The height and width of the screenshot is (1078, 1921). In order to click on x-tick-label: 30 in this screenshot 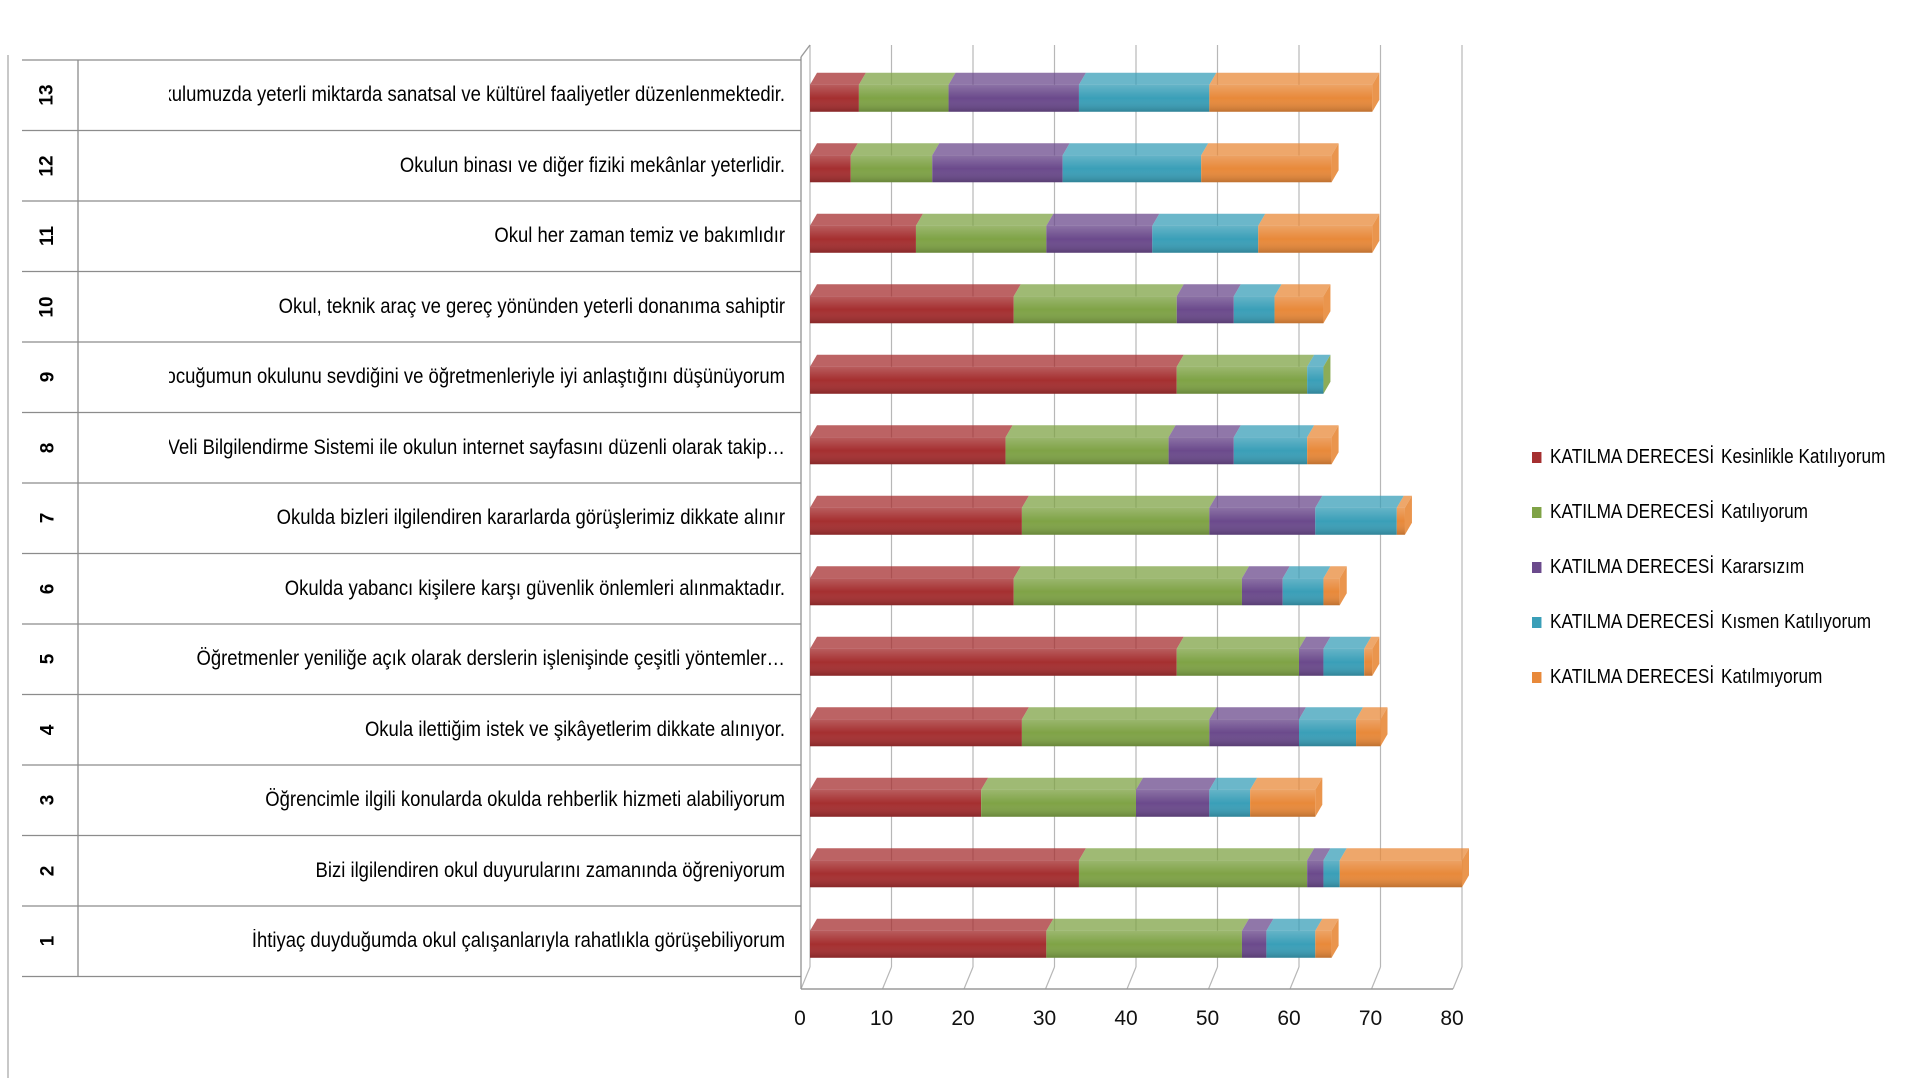, I will do `click(1044, 1018)`.